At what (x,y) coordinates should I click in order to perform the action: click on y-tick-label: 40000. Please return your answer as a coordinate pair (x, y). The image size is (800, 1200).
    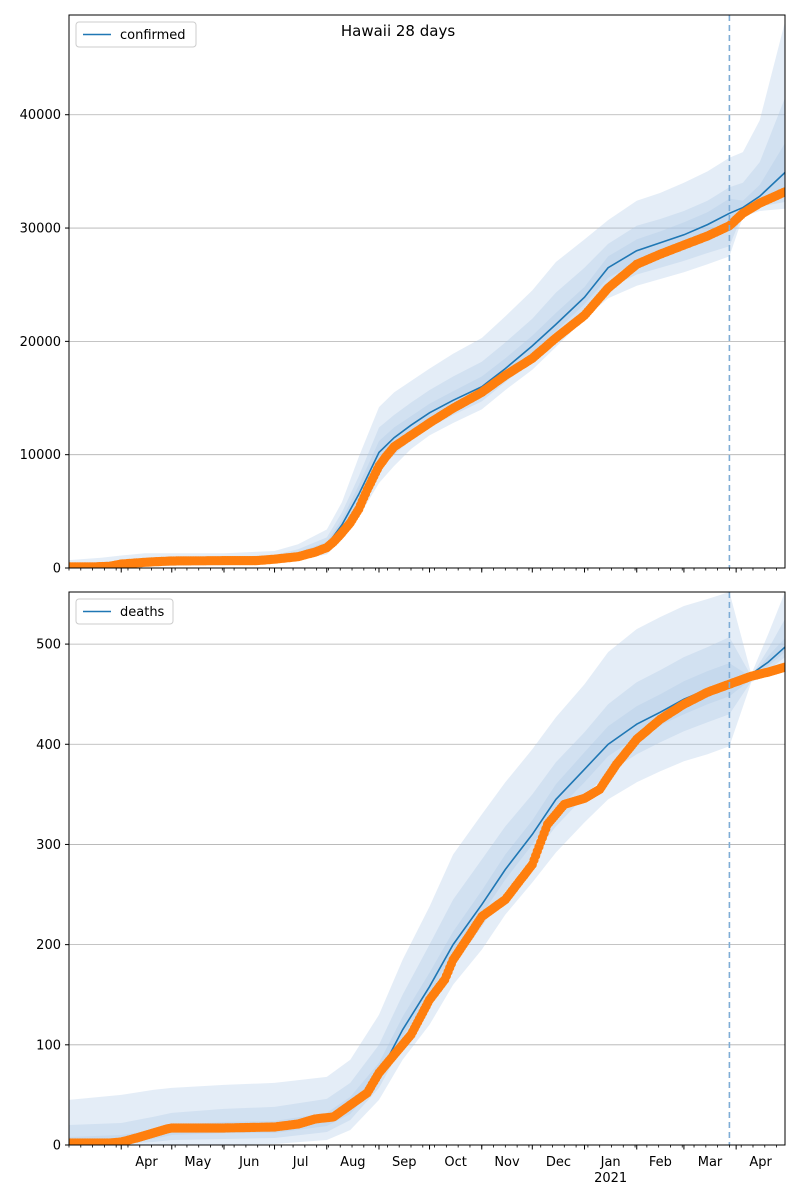
    Looking at the image, I should click on (40, 115).